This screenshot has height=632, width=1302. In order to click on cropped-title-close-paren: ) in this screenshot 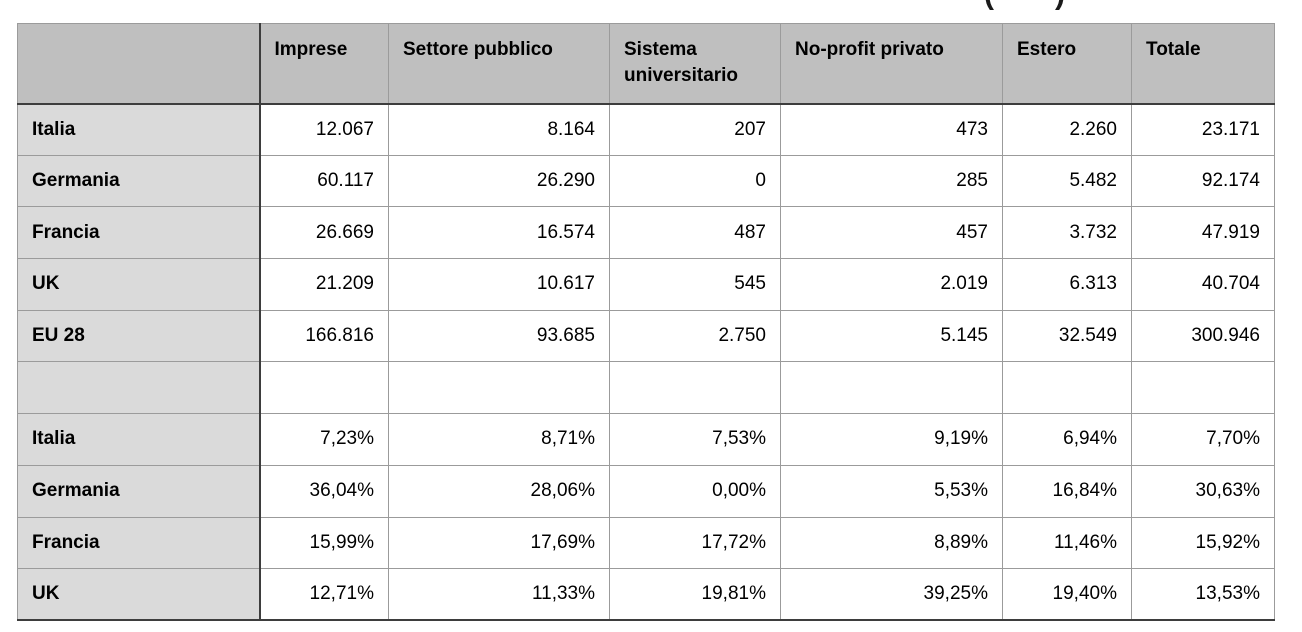, I will do `click(1060, 5)`.